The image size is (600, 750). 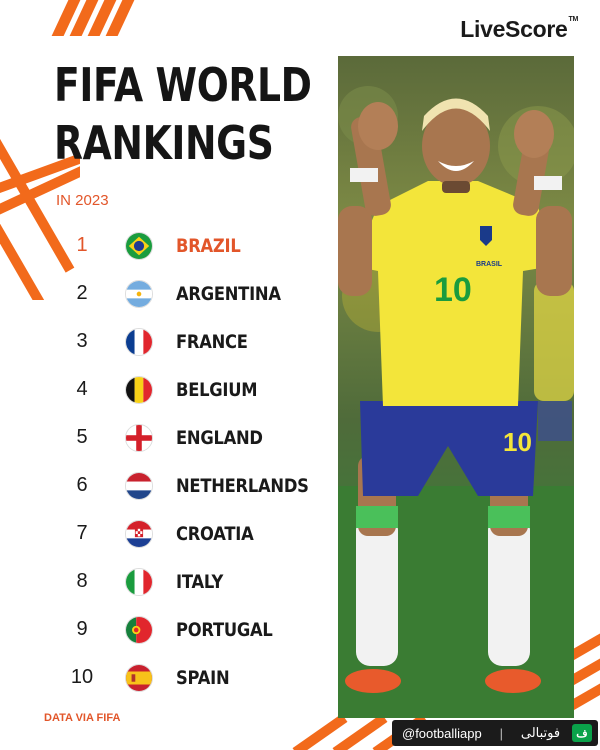 I want to click on spain-flag-icon, so click(x=139, y=678).